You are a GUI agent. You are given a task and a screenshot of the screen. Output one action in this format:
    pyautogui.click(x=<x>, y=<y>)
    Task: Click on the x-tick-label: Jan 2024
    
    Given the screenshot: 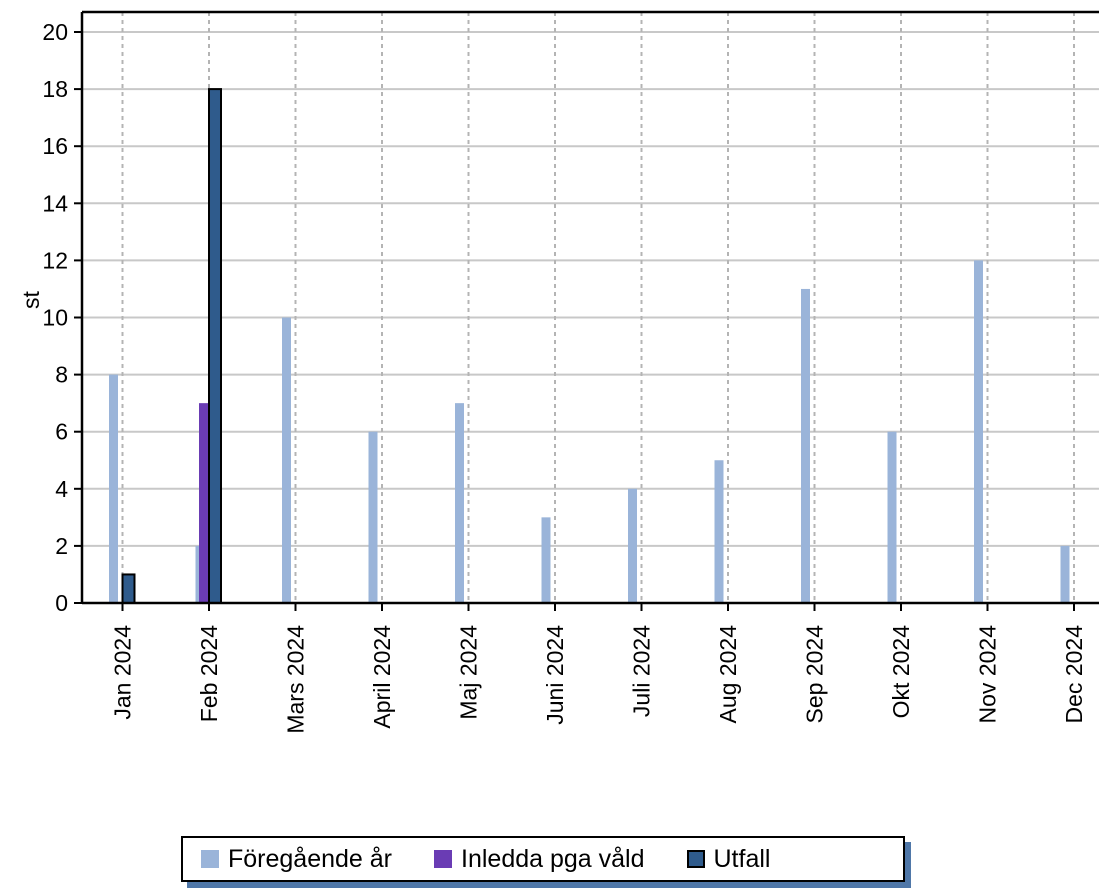 What is the action you would take?
    pyautogui.click(x=123, y=672)
    